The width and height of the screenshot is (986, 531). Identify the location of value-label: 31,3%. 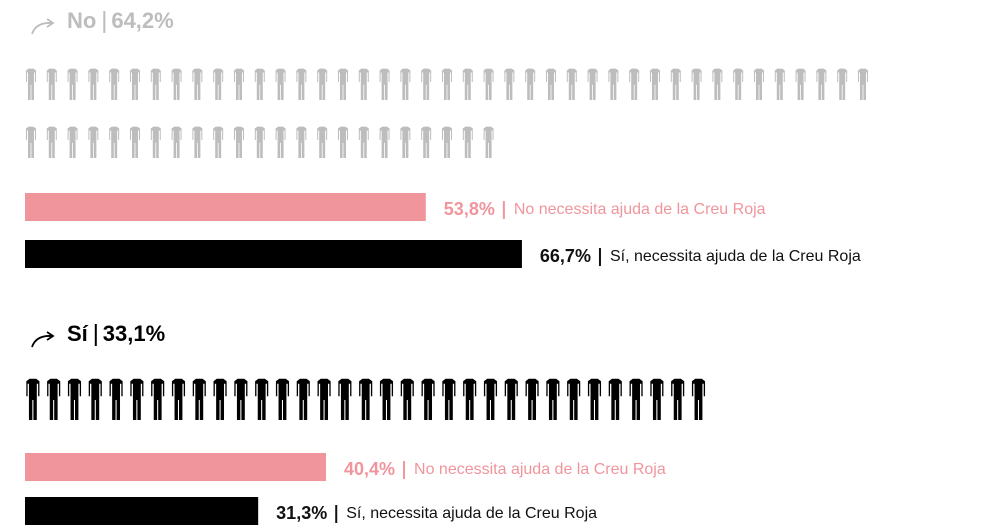
(301, 513).